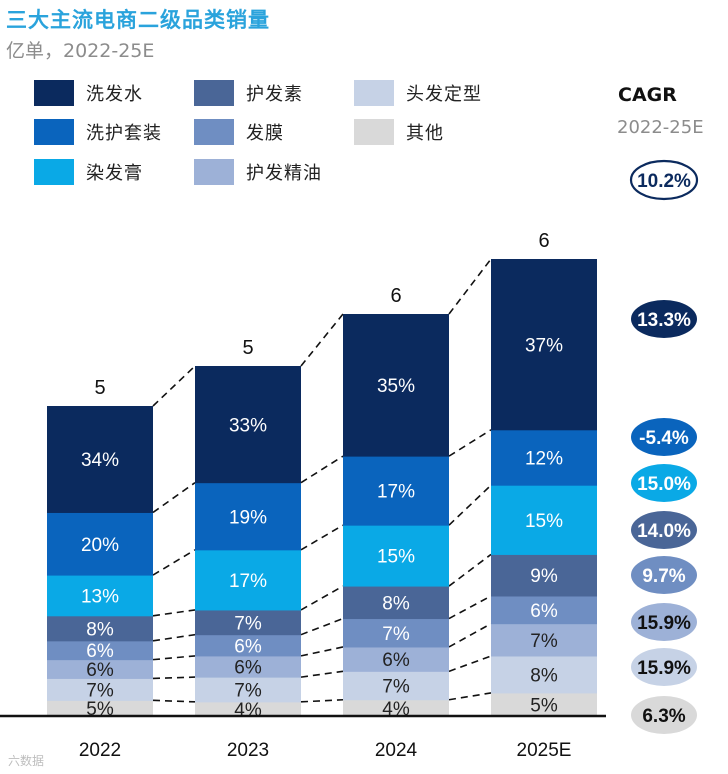  I want to click on legend-label: 护发素, so click(274, 94).